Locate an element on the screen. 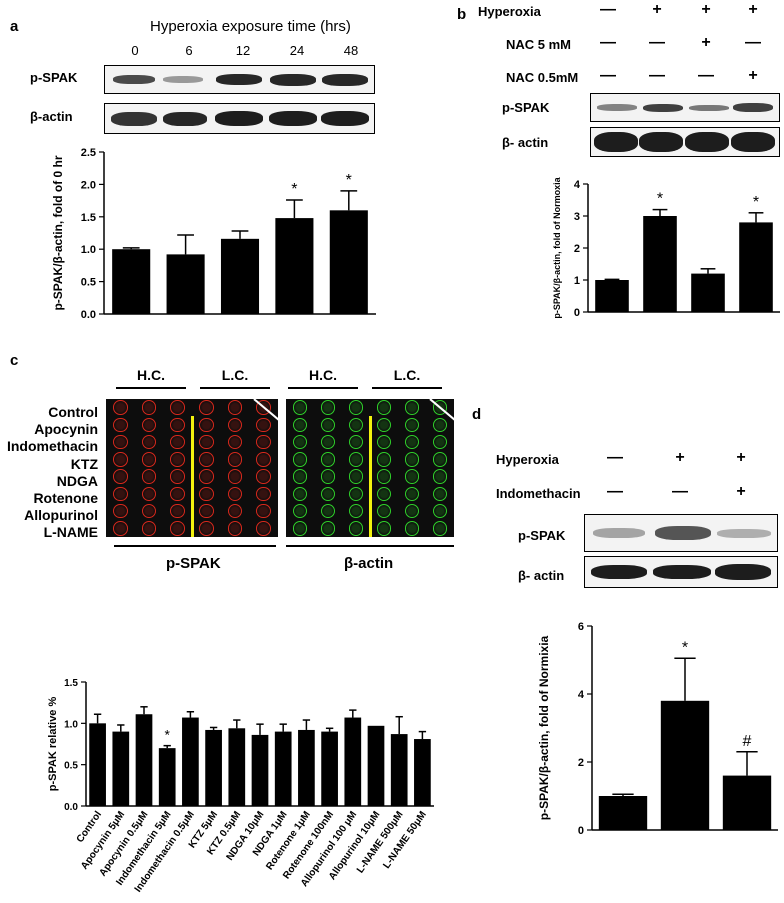 The image size is (784, 903). treatment-row-label: NAC 5 mM is located at coordinates (539, 44).